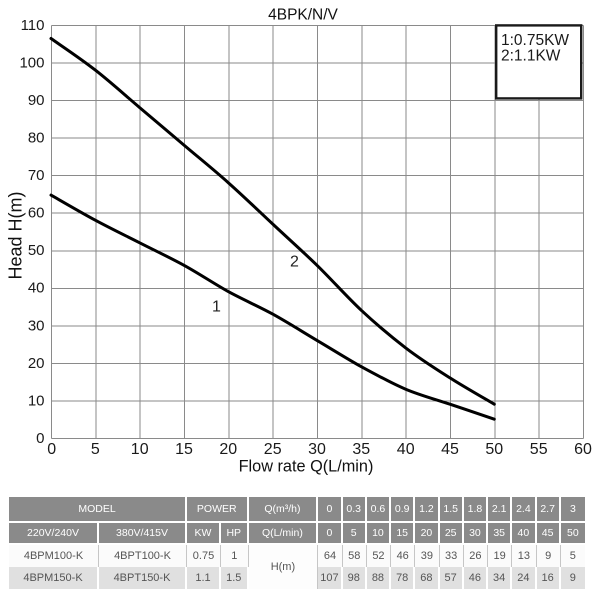 The image size is (600, 600). Describe the element at coordinates (450, 449) in the screenshot. I see `svg-text: 45` at that location.